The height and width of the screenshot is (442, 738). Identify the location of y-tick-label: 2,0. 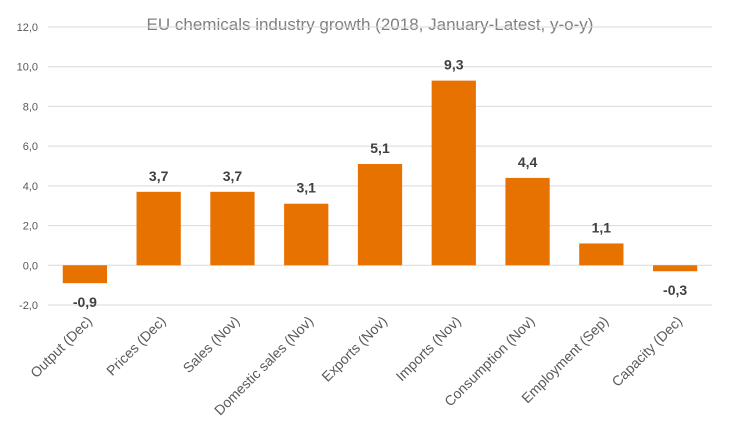
(30, 227).